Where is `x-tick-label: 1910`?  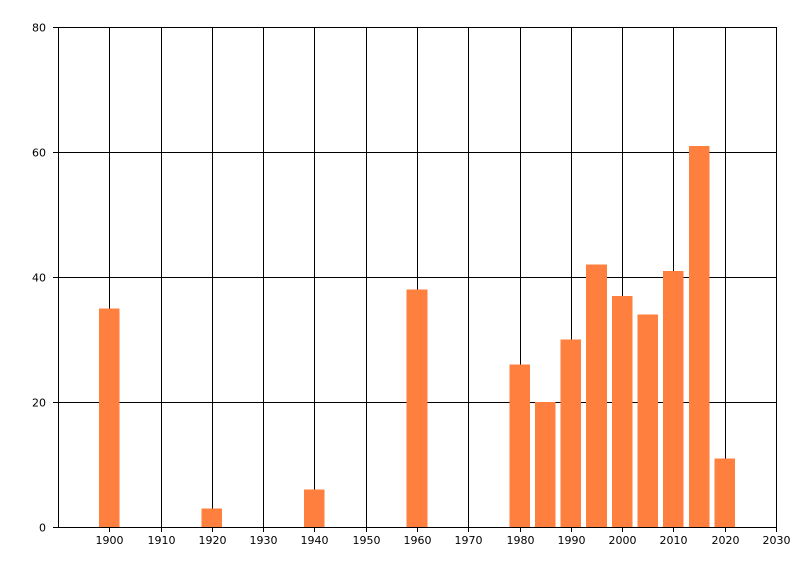 x-tick-label: 1910 is located at coordinates (162, 540).